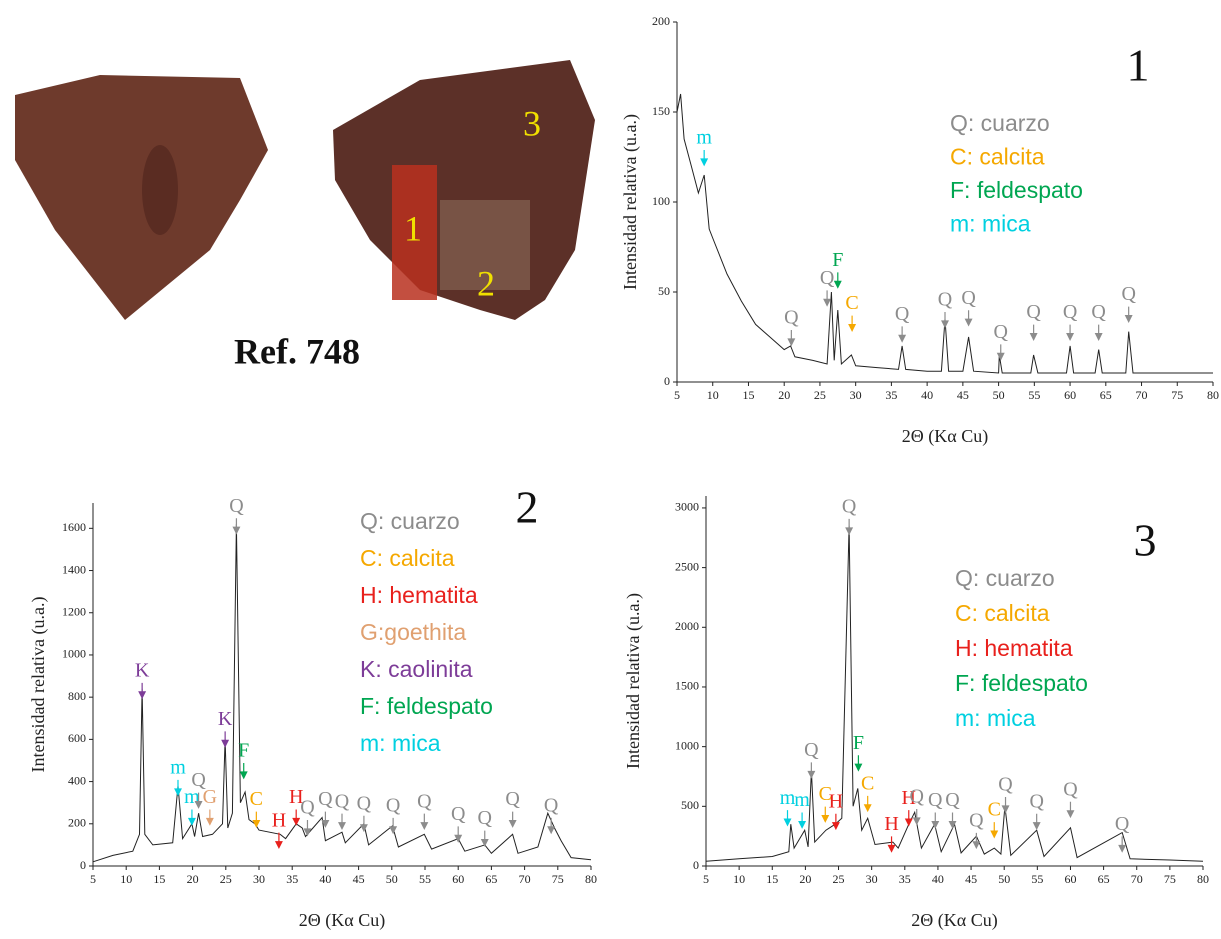 Image resolution: width=1221 pixels, height=939 pixels. I want to click on x-tick-label: 75, so click(1170, 879).